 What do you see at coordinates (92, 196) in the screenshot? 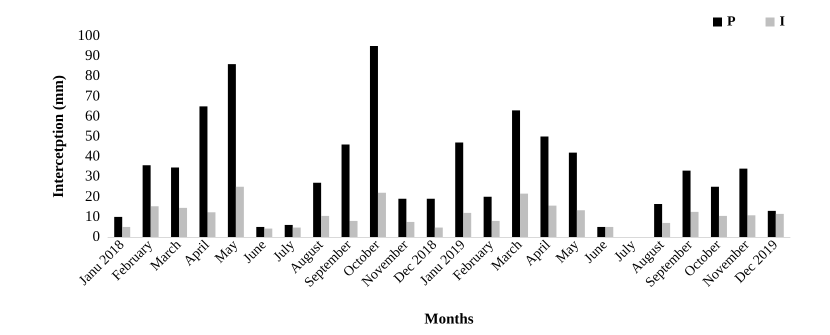
I see `y-tick-label: 20` at bounding box center [92, 196].